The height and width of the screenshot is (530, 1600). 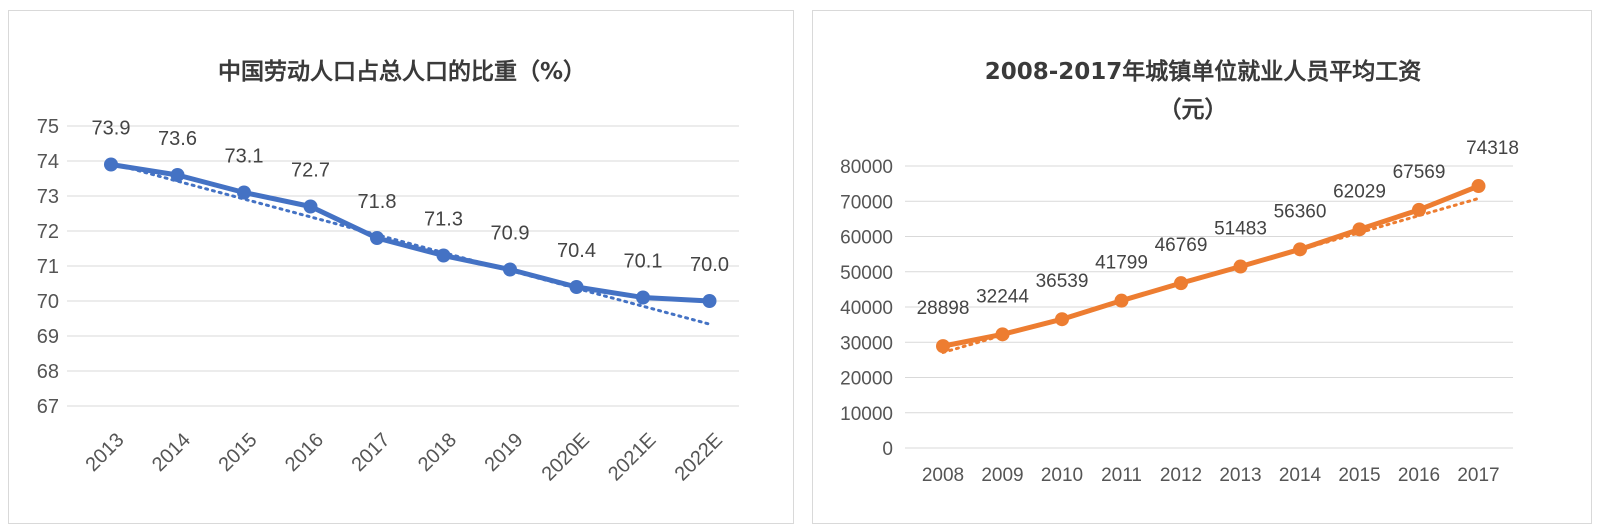 What do you see at coordinates (48, 232) in the screenshot?
I see `y-tick-label: 72` at bounding box center [48, 232].